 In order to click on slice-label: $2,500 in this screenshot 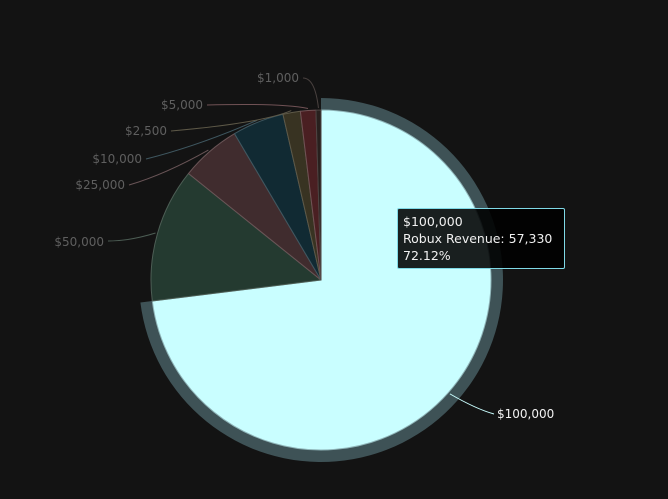, I will do `click(146, 131)`.